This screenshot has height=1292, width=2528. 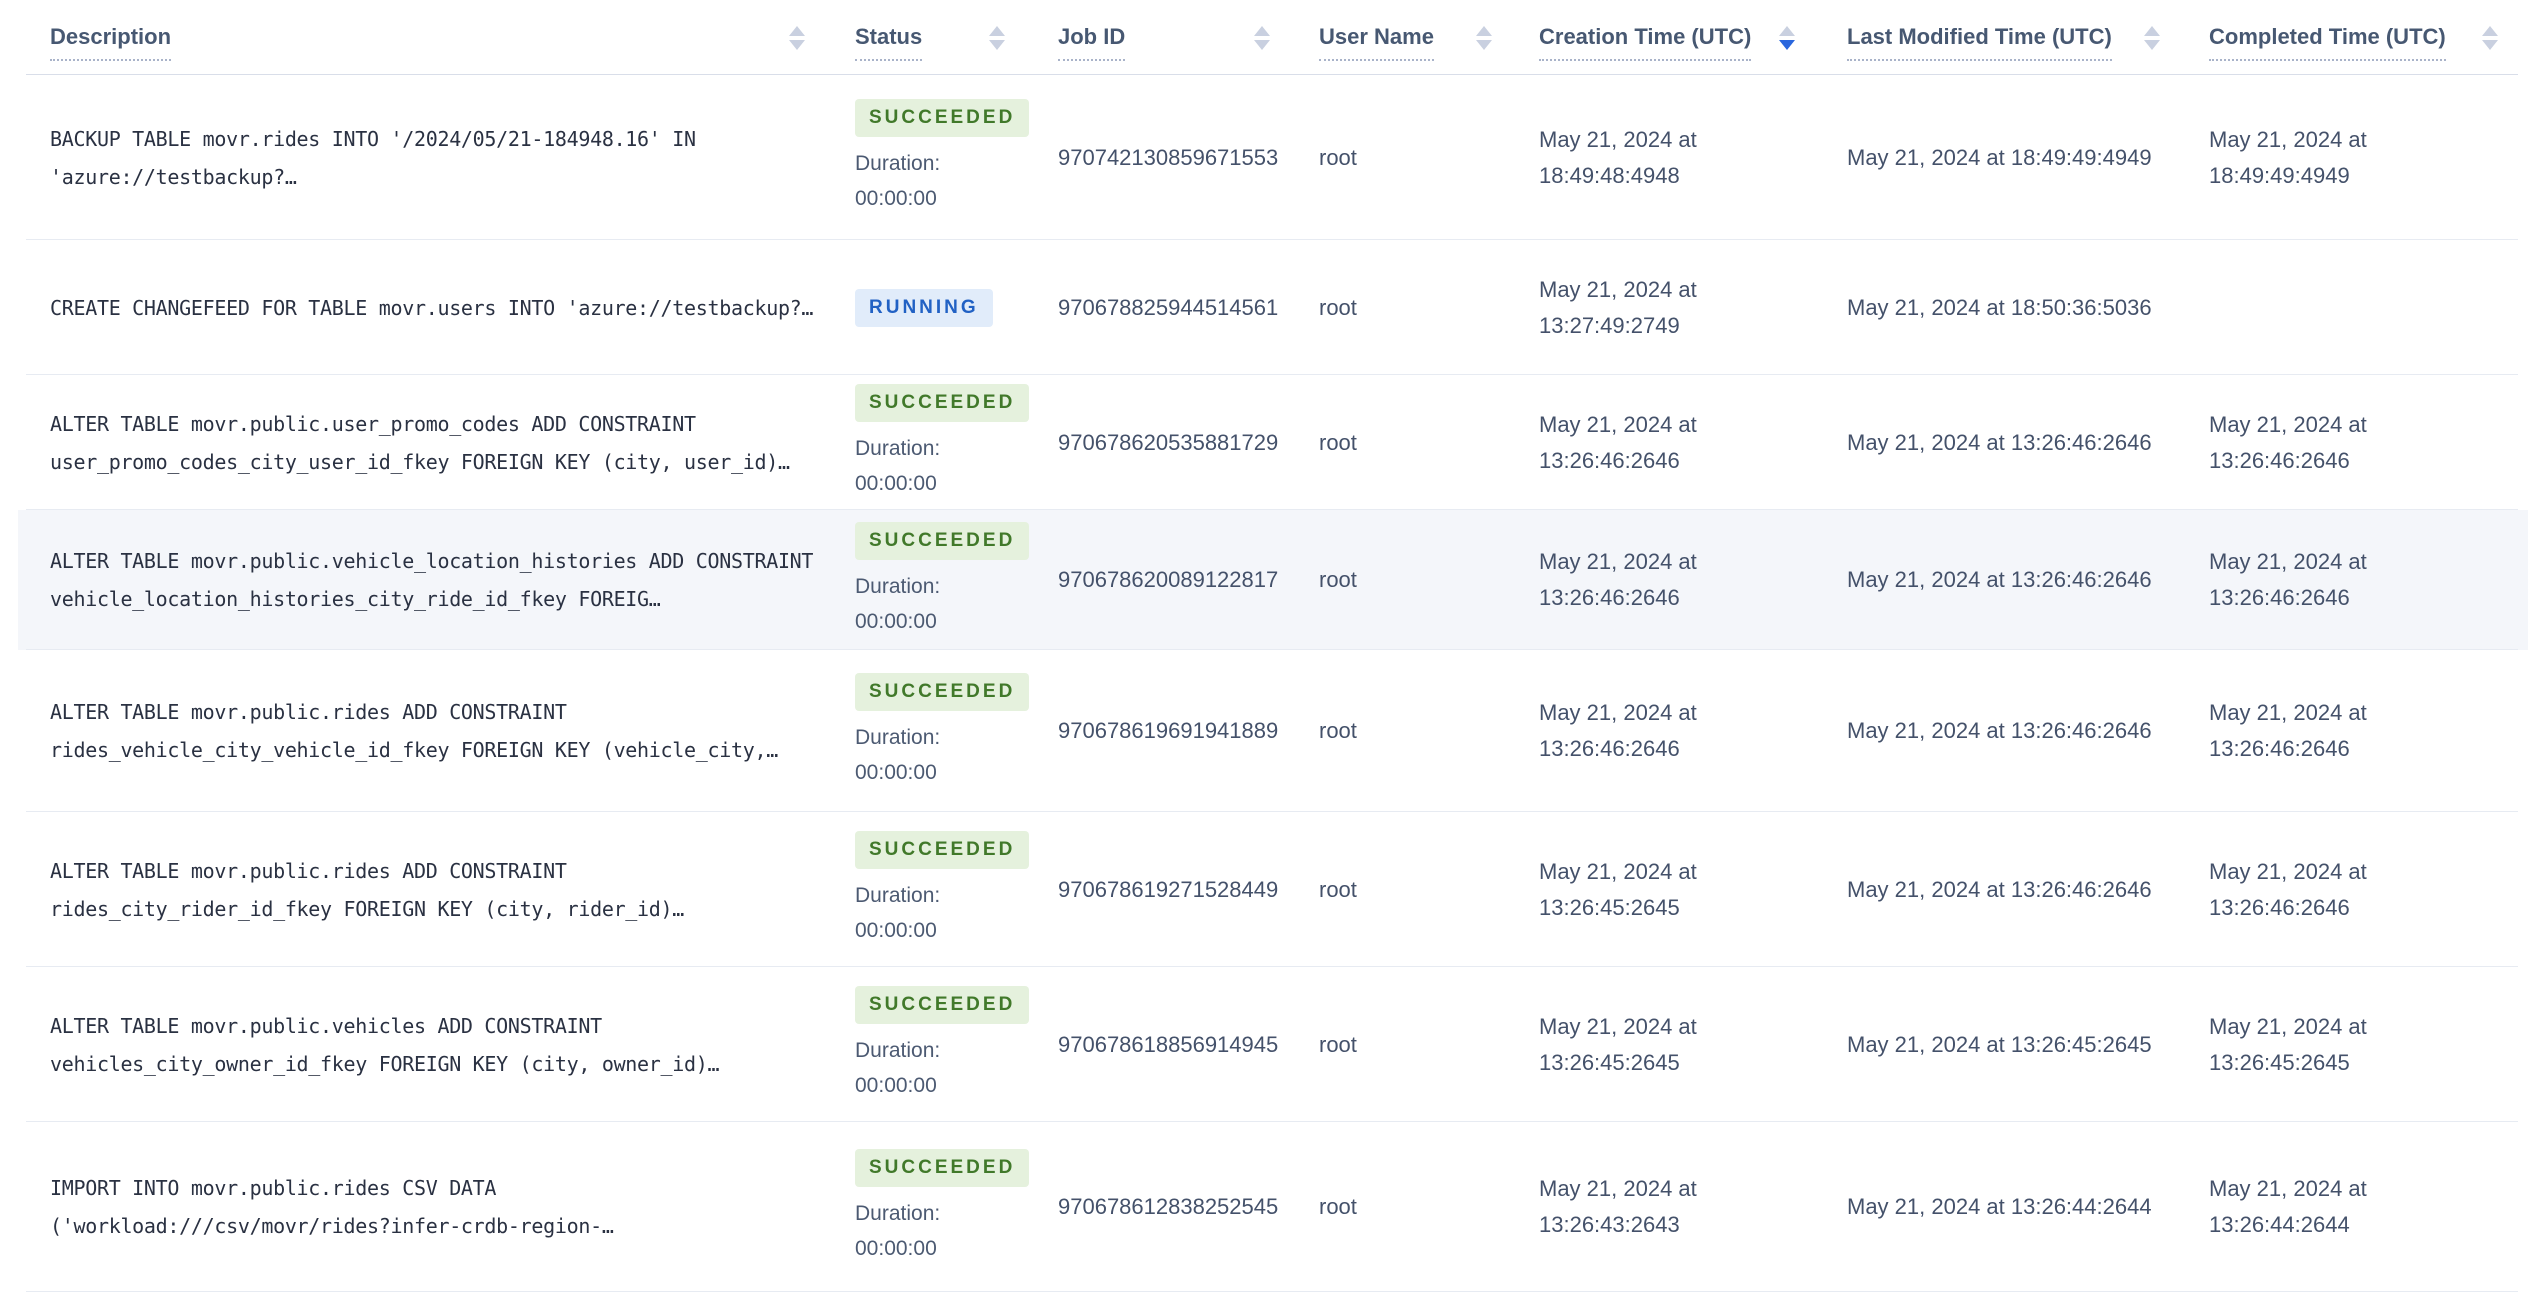 I want to click on column-header-user-name: User Name, so click(x=1405, y=37).